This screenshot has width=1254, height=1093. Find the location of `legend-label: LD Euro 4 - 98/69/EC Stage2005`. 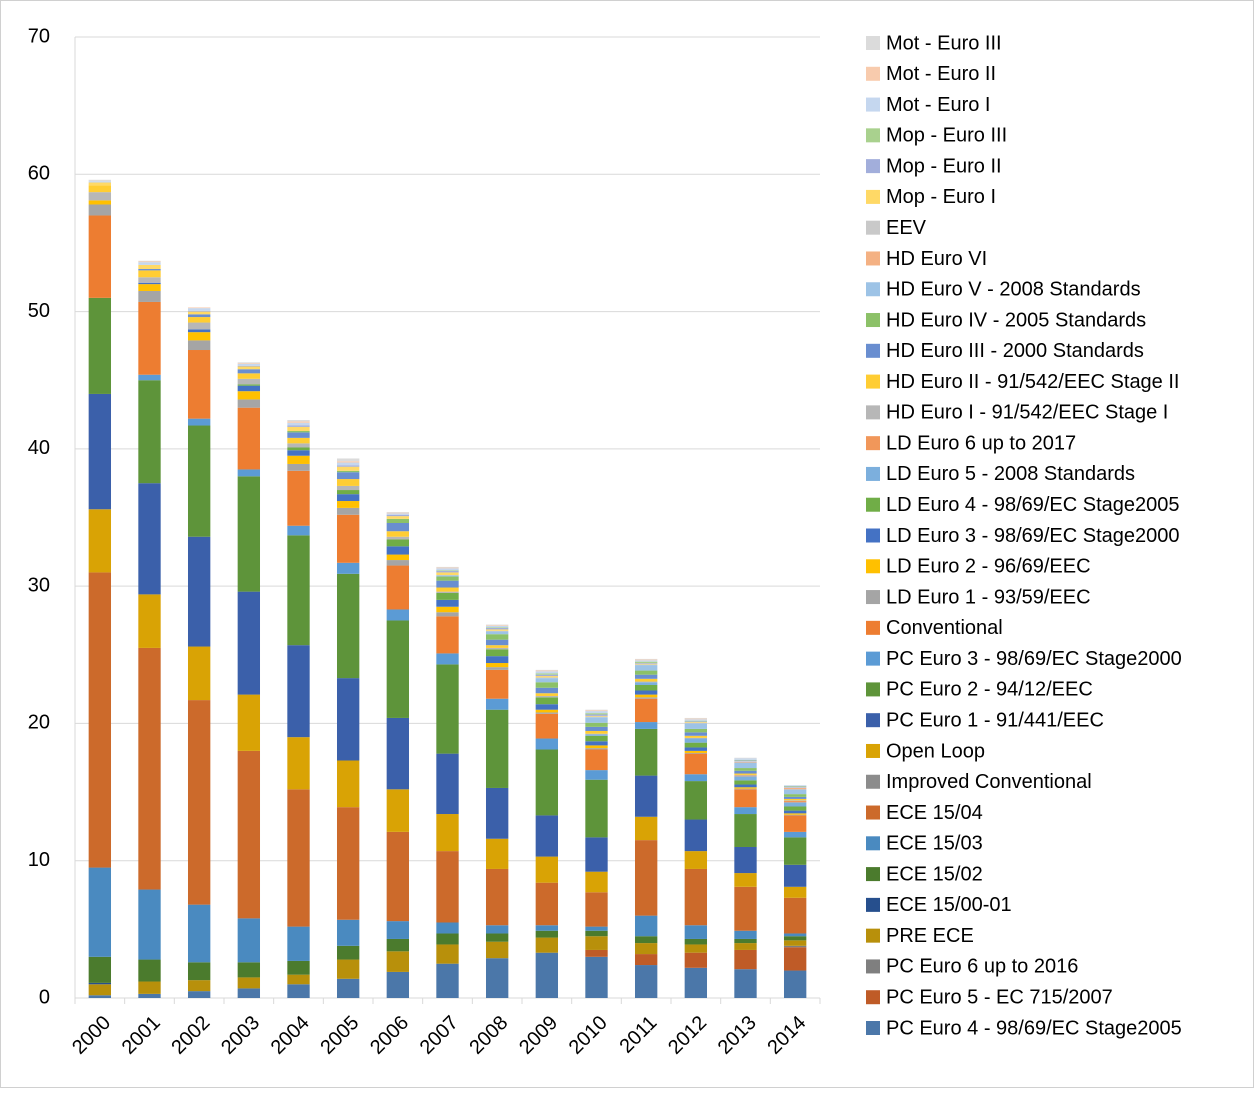

legend-label: LD Euro 4 - 98/69/EC Stage2005 is located at coordinates (1033, 505).